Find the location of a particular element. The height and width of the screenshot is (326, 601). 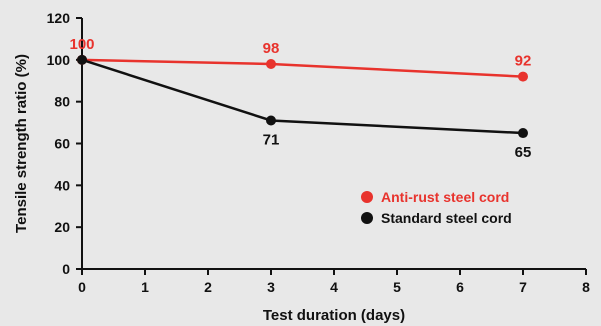

series-0: 100 98 92 is located at coordinates (300, 59).